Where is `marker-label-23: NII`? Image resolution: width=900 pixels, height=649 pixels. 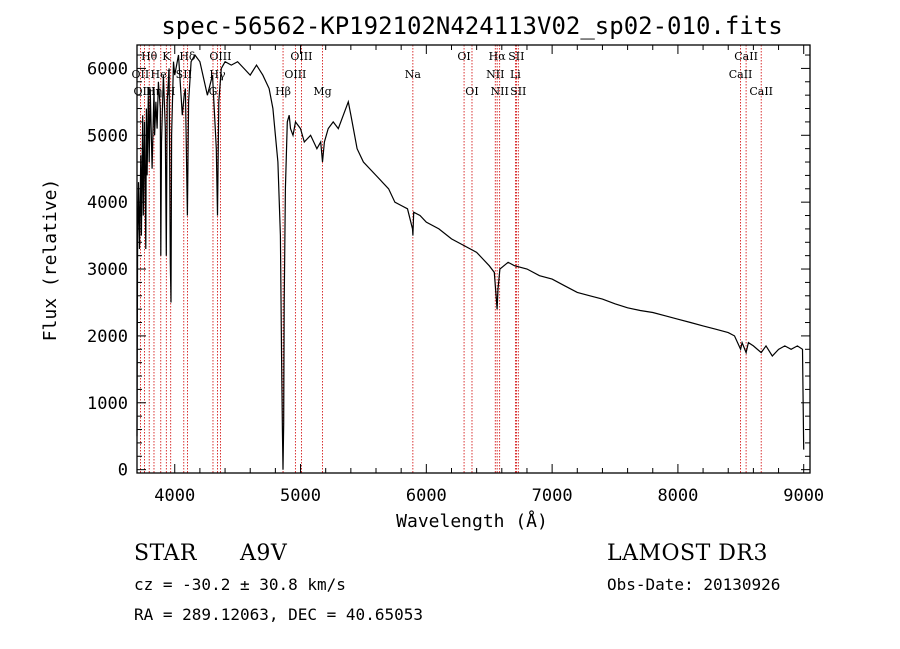 marker-label-23: NII is located at coordinates (500, 91).